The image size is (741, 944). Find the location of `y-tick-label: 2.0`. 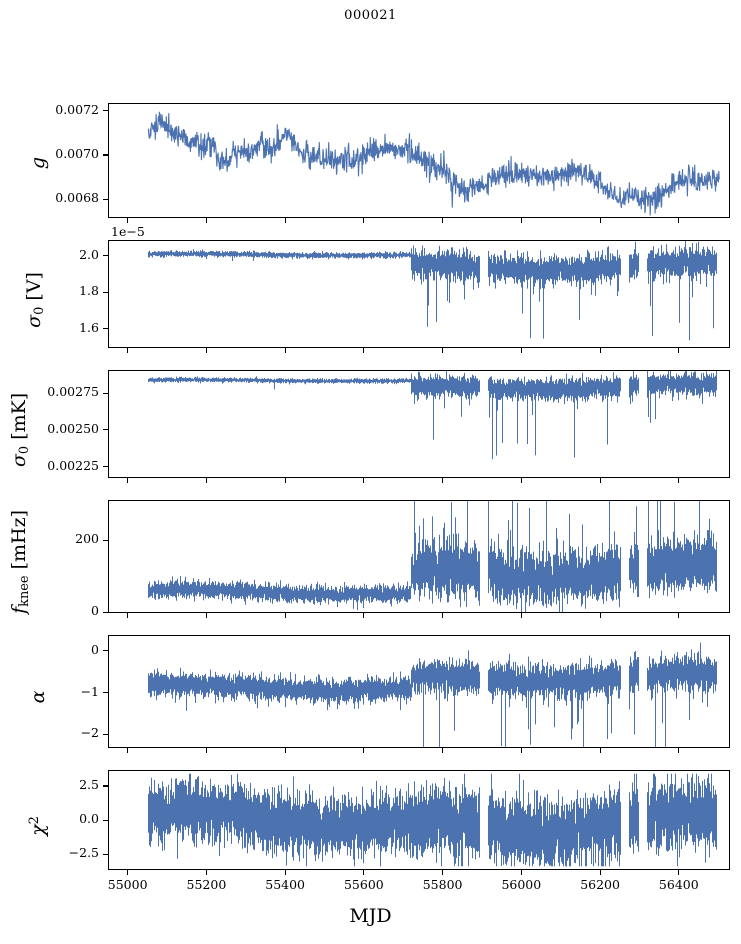

y-tick-label: 2.0 is located at coordinates (89, 254).